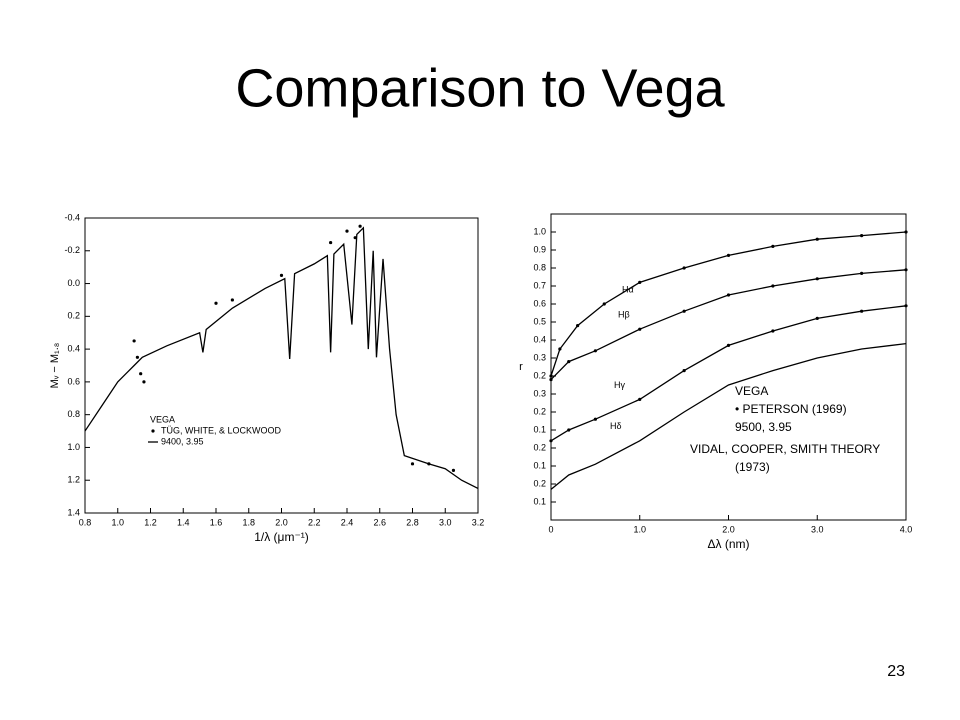  Describe the element at coordinates (478, 522) in the screenshot. I see `x-tick-label: 3.2` at that location.